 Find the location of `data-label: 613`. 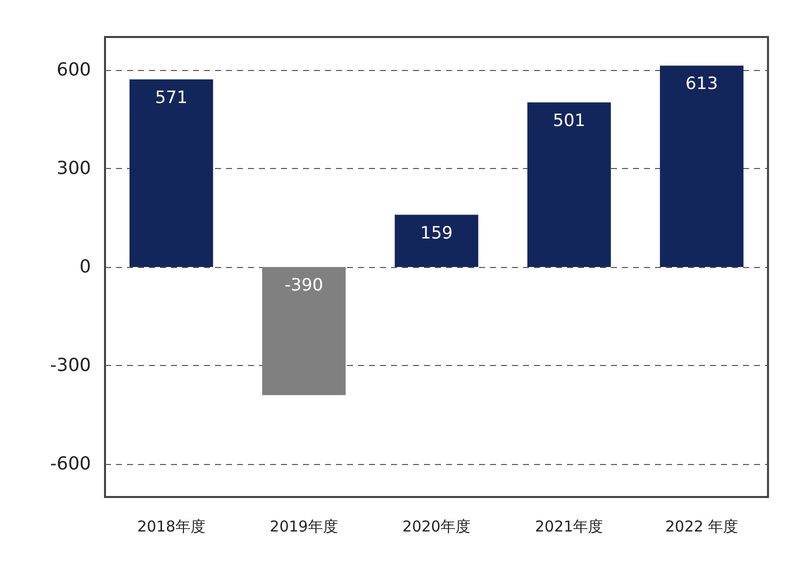

data-label: 613 is located at coordinates (701, 84).